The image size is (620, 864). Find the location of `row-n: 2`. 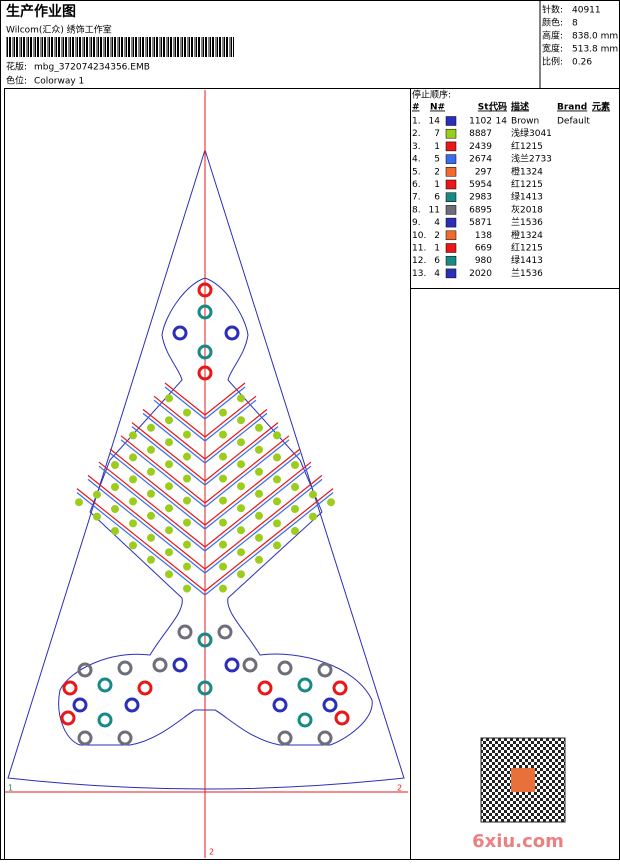

row-n: 2 is located at coordinates (437, 172).